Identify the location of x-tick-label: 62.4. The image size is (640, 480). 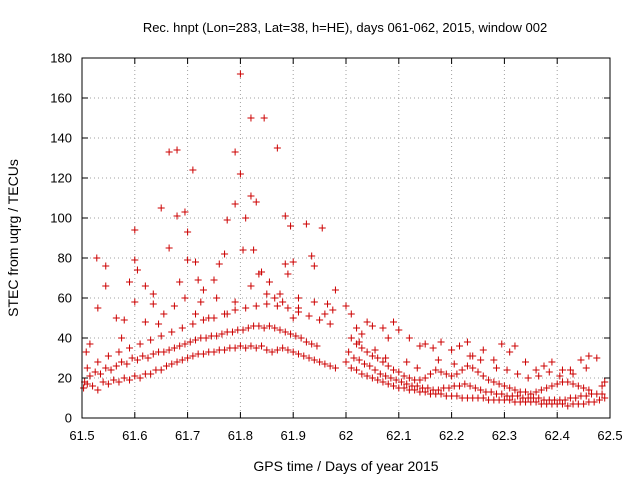
(557, 435).